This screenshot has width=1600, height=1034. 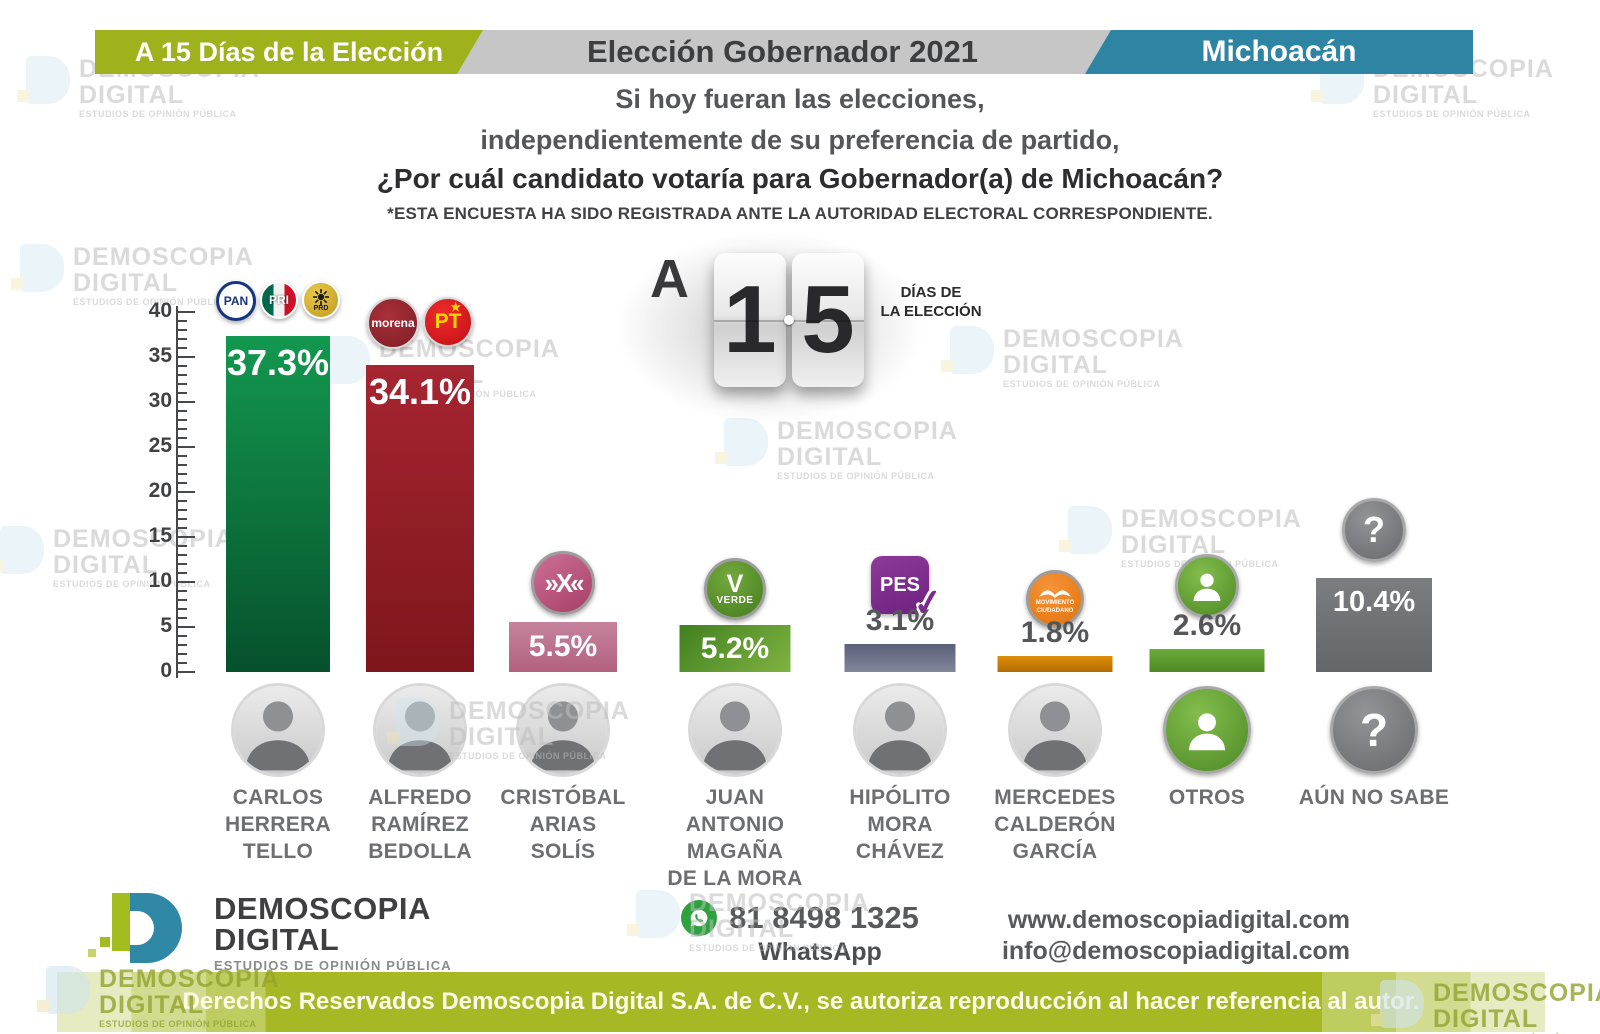 What do you see at coordinates (750, 320) in the screenshot?
I see `flip-card-1: 1` at bounding box center [750, 320].